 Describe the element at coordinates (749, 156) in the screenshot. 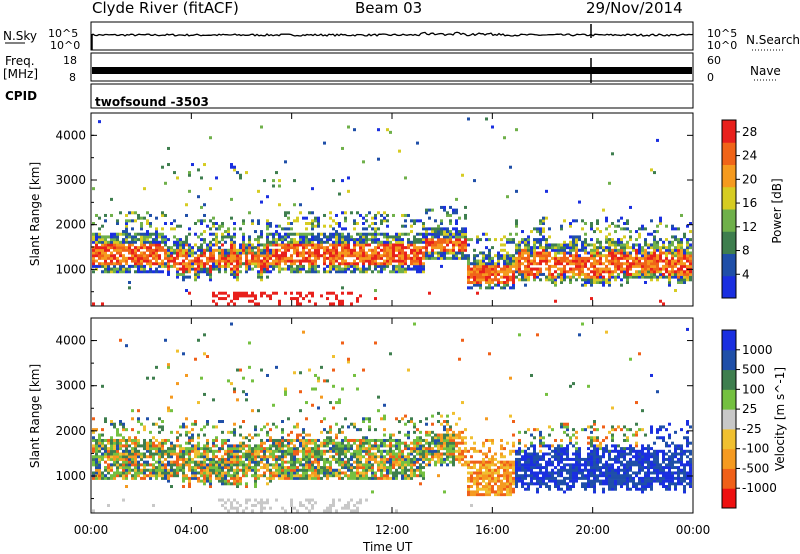

I see `power-colorbar-tick-label: 24` at that location.